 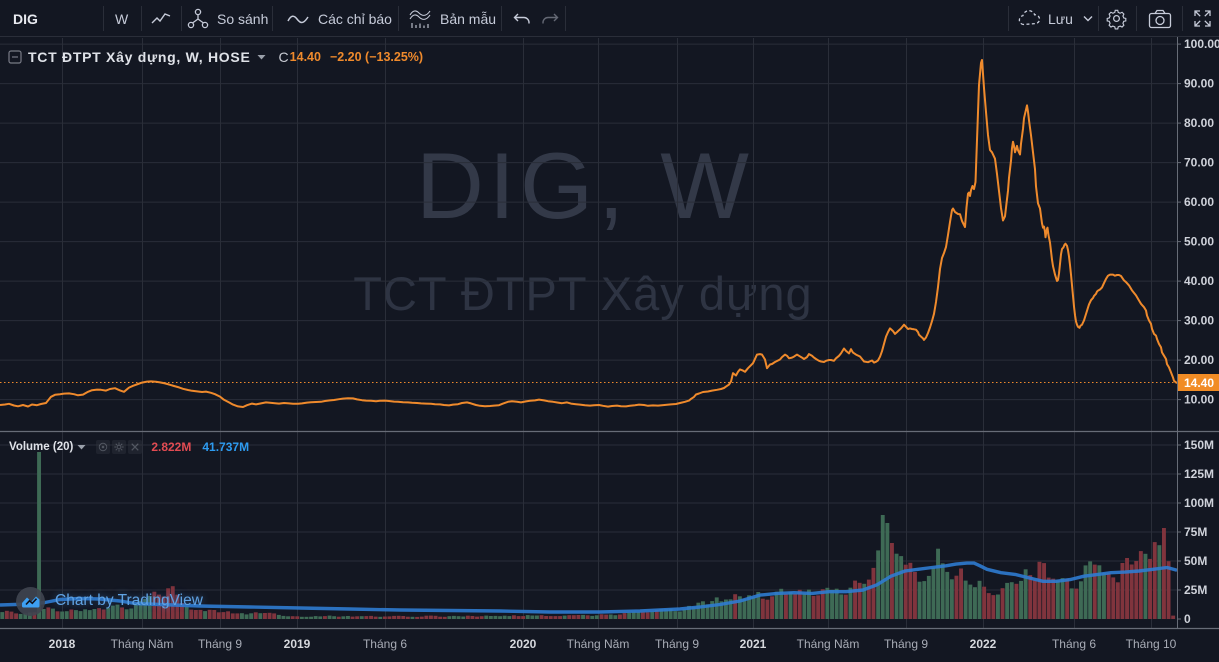 What do you see at coordinates (1199, 202) in the screenshot?
I see `svg-text: 60.00` at bounding box center [1199, 202].